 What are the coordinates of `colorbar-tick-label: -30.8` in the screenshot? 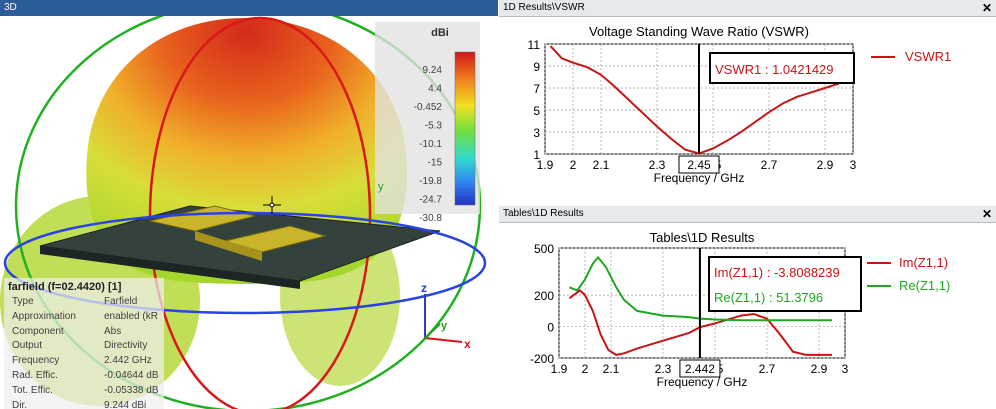 It's located at (430, 218).